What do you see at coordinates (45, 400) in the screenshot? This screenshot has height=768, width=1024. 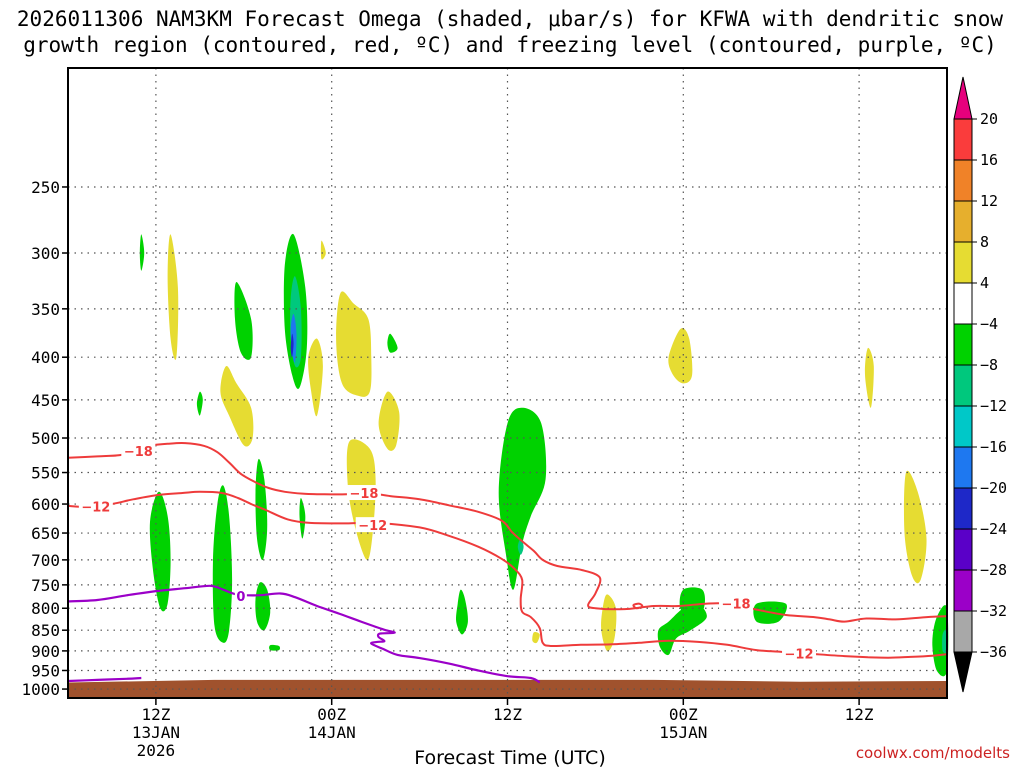 I see `y-tick-label: 450` at bounding box center [45, 400].